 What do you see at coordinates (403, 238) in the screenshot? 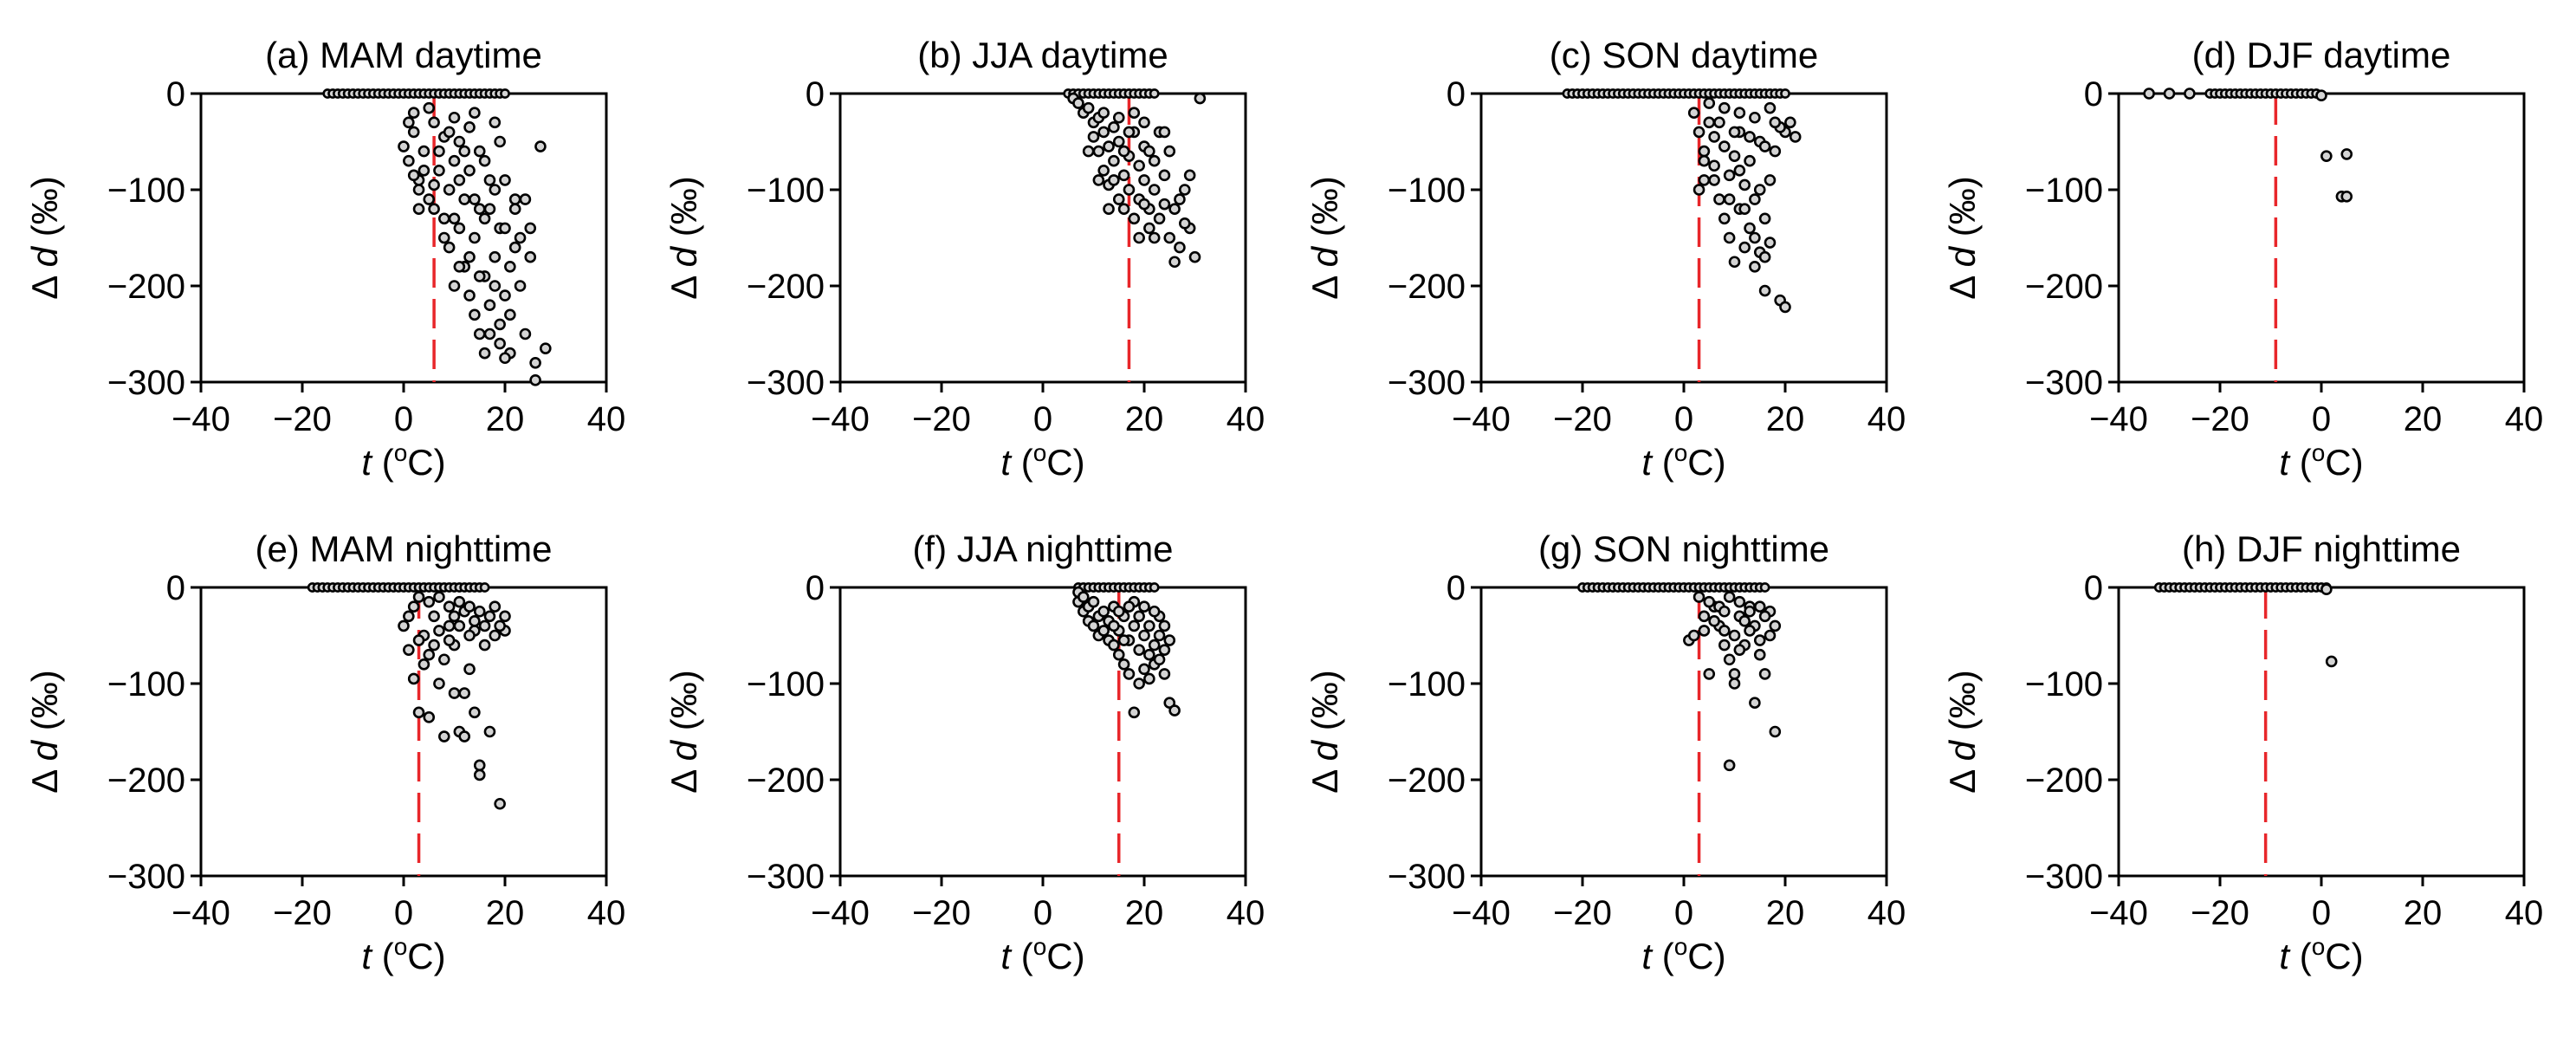
I see `plot-frame` at bounding box center [403, 238].